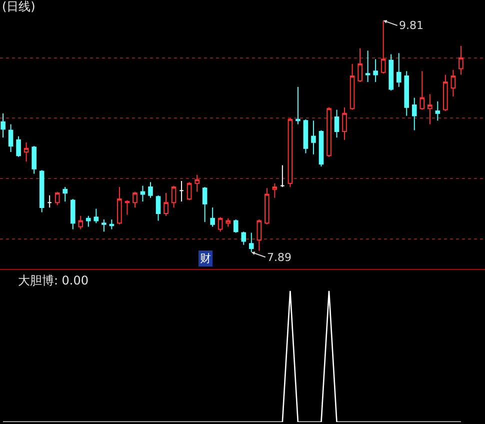 The height and width of the screenshot is (424, 485). What do you see at coordinates (279, 257) in the screenshot?
I see `annotation: 7.89` at bounding box center [279, 257].